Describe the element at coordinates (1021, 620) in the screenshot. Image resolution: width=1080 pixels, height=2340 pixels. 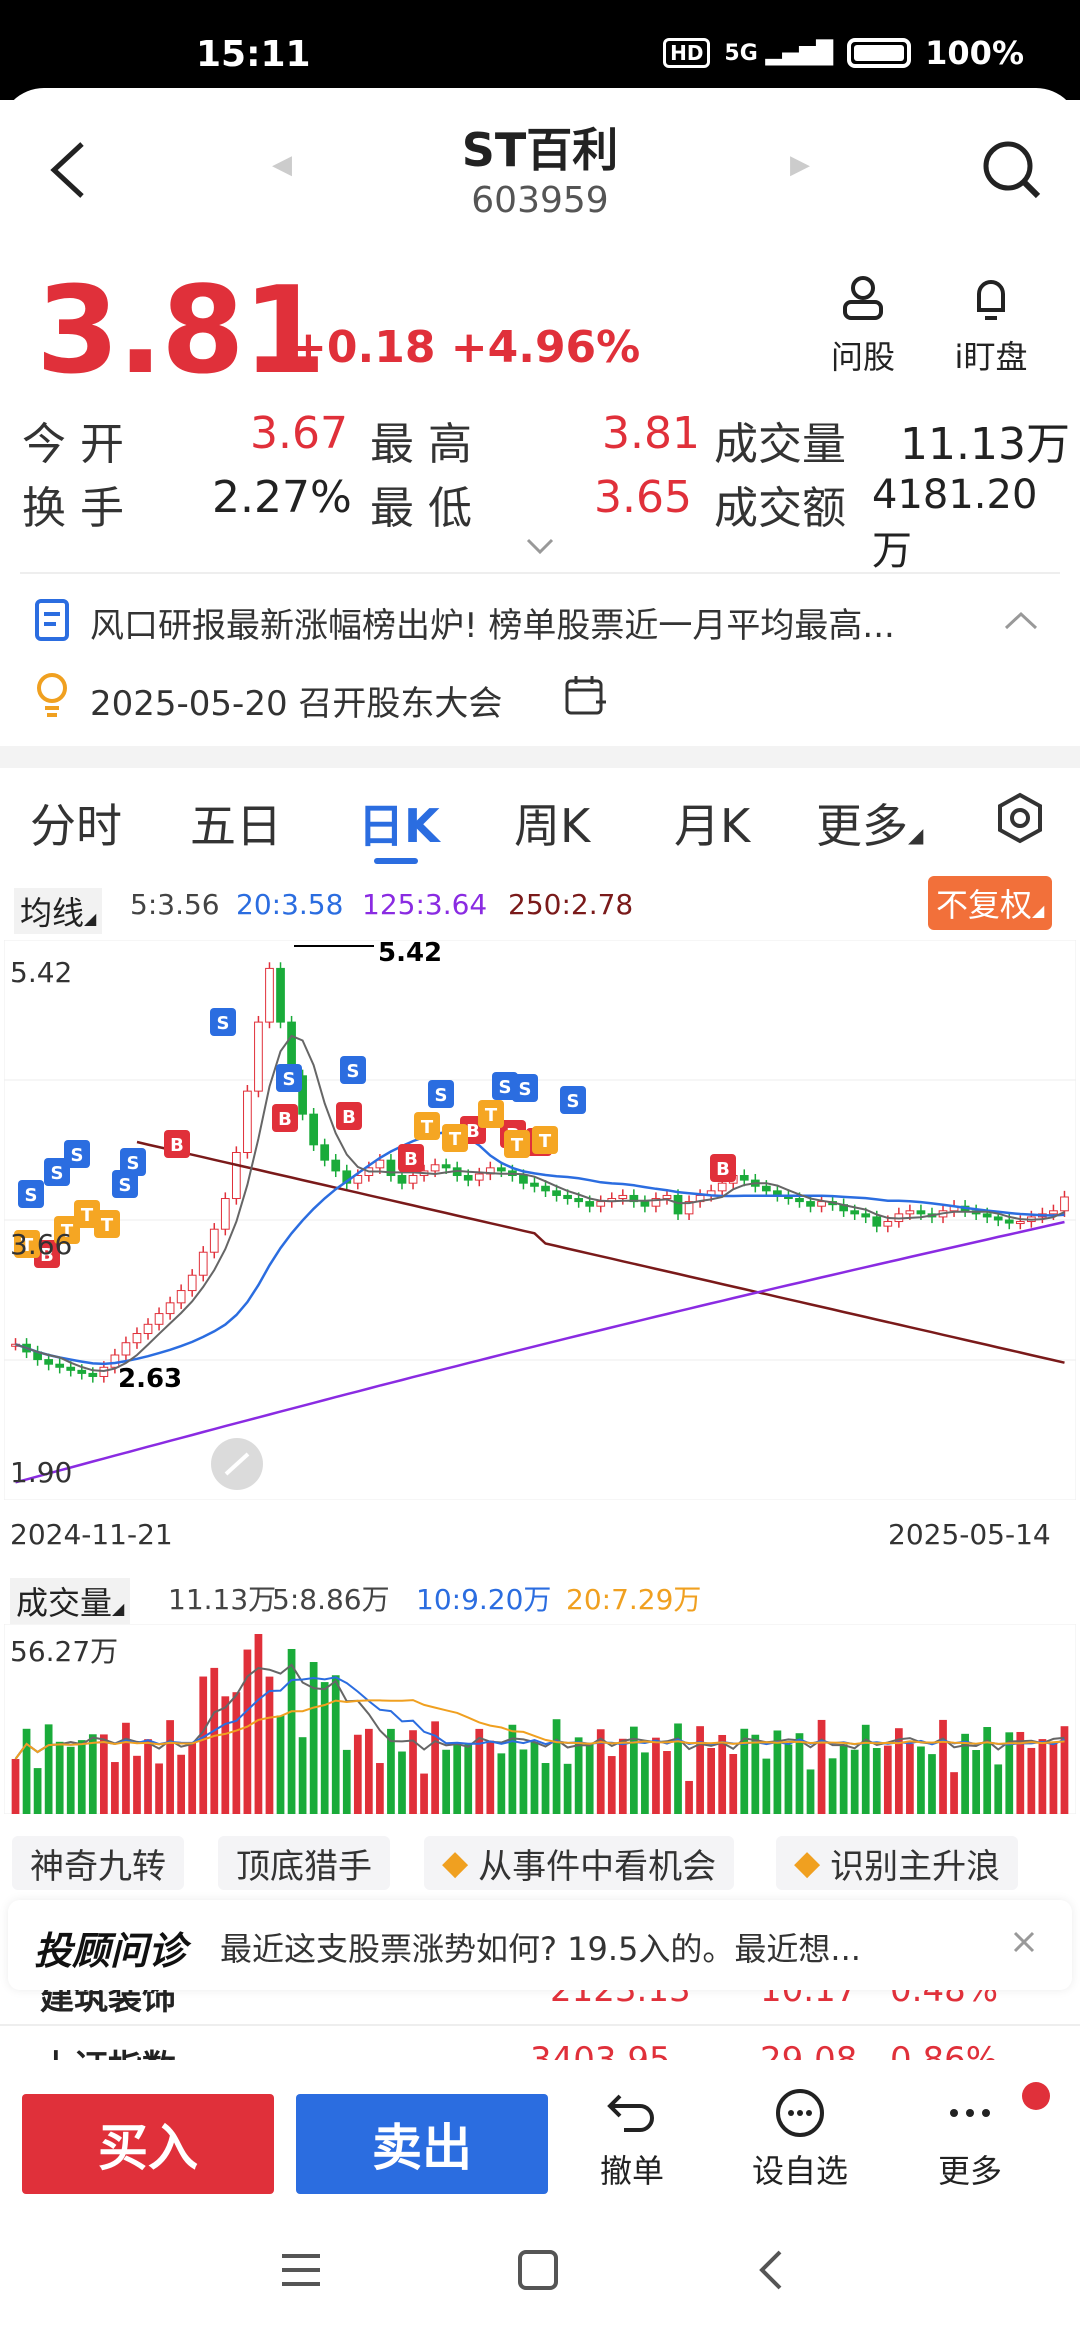
I see `collapse-chevron-icon` at that location.